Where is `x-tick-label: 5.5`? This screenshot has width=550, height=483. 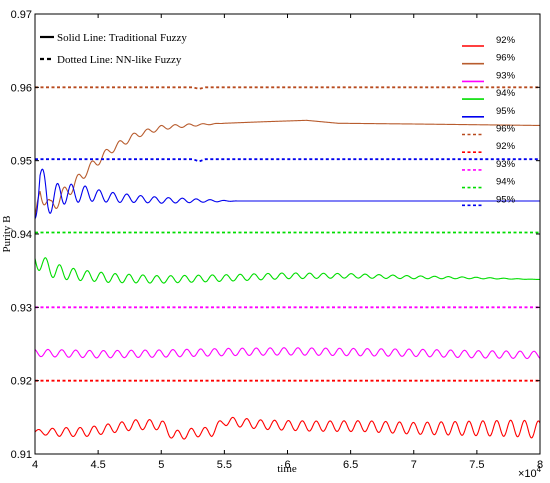 x-tick-label: 5.5 is located at coordinates (224, 465).